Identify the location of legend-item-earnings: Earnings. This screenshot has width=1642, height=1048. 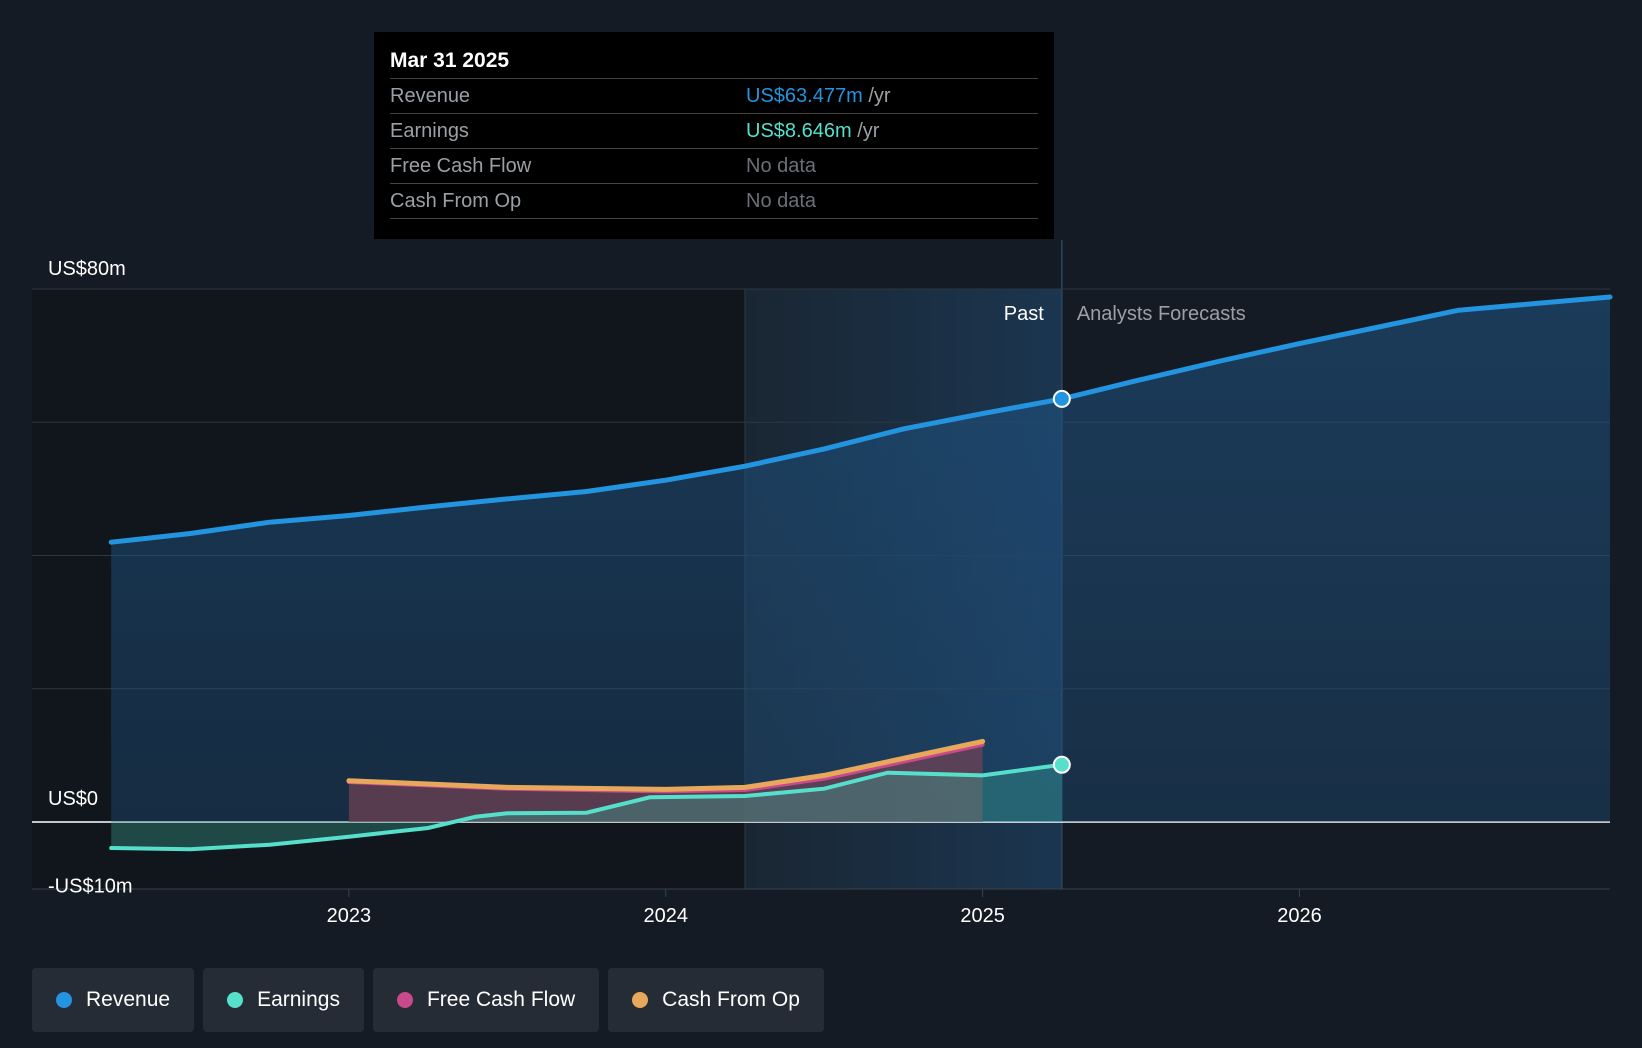
(283, 1000).